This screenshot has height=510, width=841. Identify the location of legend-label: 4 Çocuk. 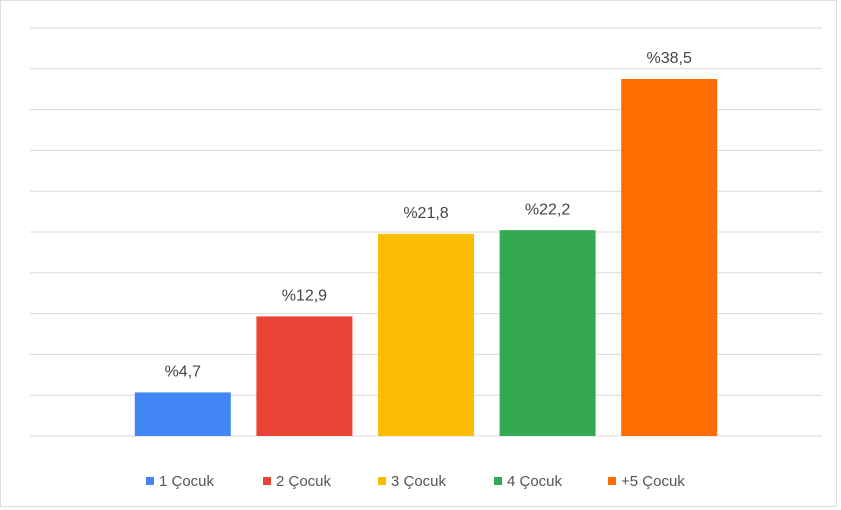
(535, 481).